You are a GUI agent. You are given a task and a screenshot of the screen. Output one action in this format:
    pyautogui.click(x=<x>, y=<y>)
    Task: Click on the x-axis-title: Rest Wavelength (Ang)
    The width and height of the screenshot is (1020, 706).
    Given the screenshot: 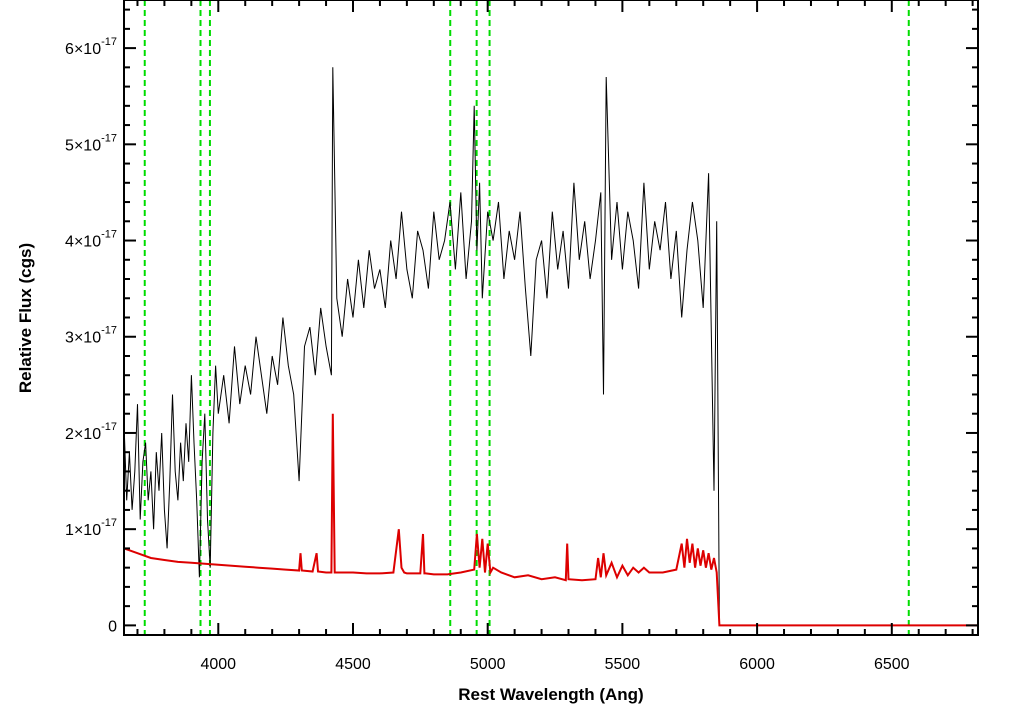 What is the action you would take?
    pyautogui.click(x=550, y=694)
    